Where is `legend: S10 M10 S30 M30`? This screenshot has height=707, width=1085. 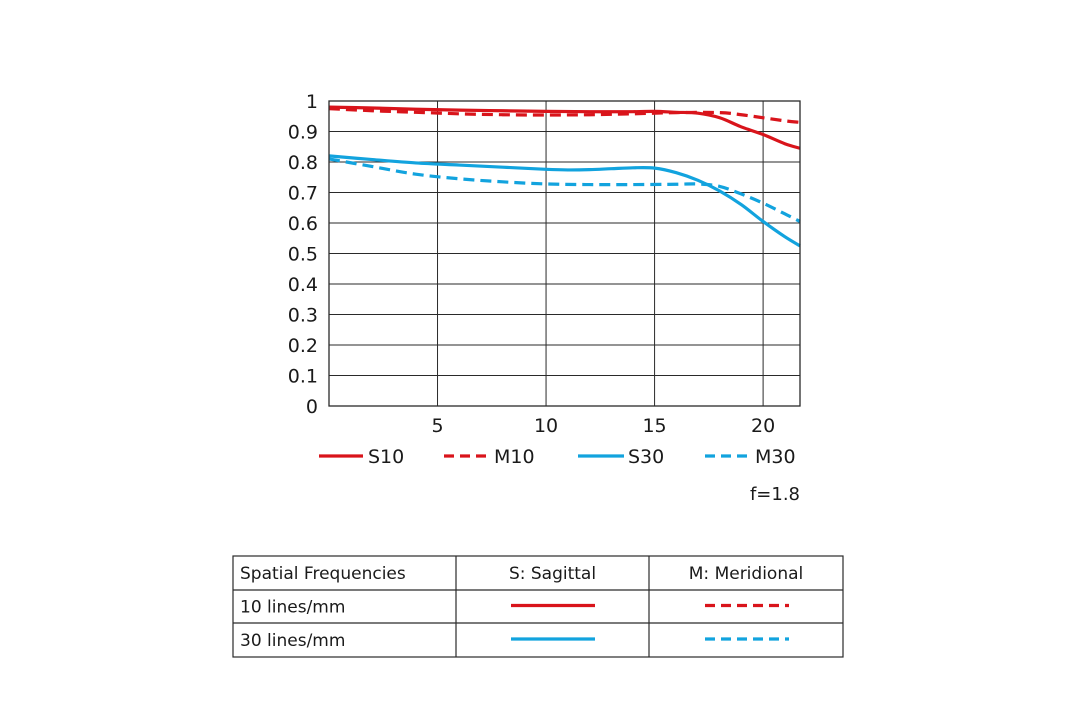
legend: S10 M10 S30 M30 is located at coordinates (557, 457).